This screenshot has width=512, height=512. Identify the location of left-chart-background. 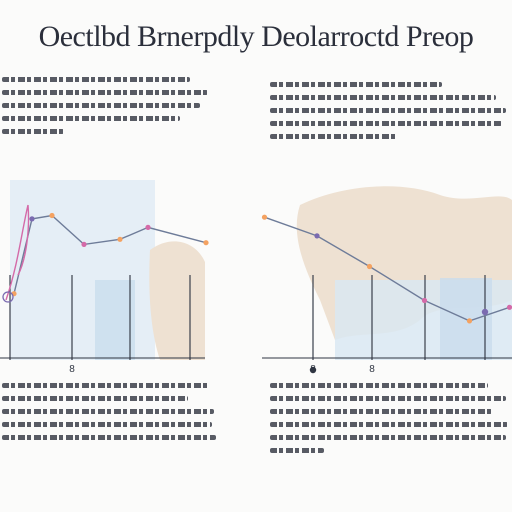
(107, 270).